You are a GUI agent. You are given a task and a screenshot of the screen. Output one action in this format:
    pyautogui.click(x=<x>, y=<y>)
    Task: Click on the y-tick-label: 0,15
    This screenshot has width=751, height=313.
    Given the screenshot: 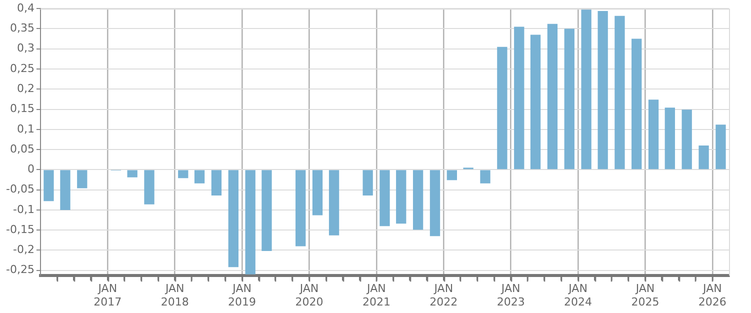 What is the action you would take?
    pyautogui.click(x=22, y=109)
    